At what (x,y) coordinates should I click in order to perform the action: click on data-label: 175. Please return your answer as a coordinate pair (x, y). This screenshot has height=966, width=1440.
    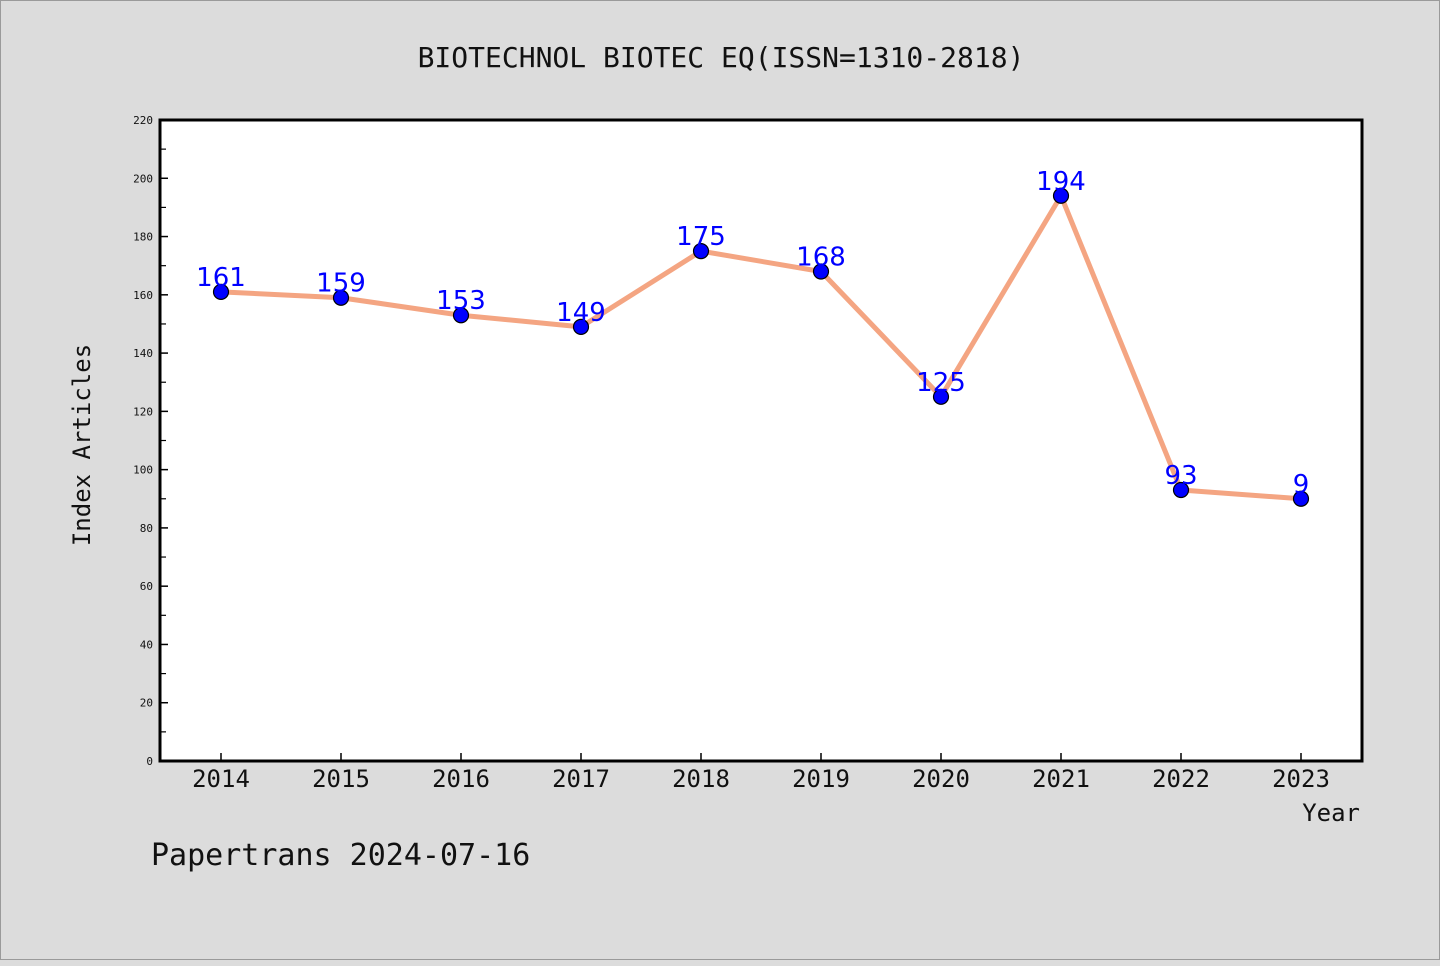
    Looking at the image, I should click on (701, 237).